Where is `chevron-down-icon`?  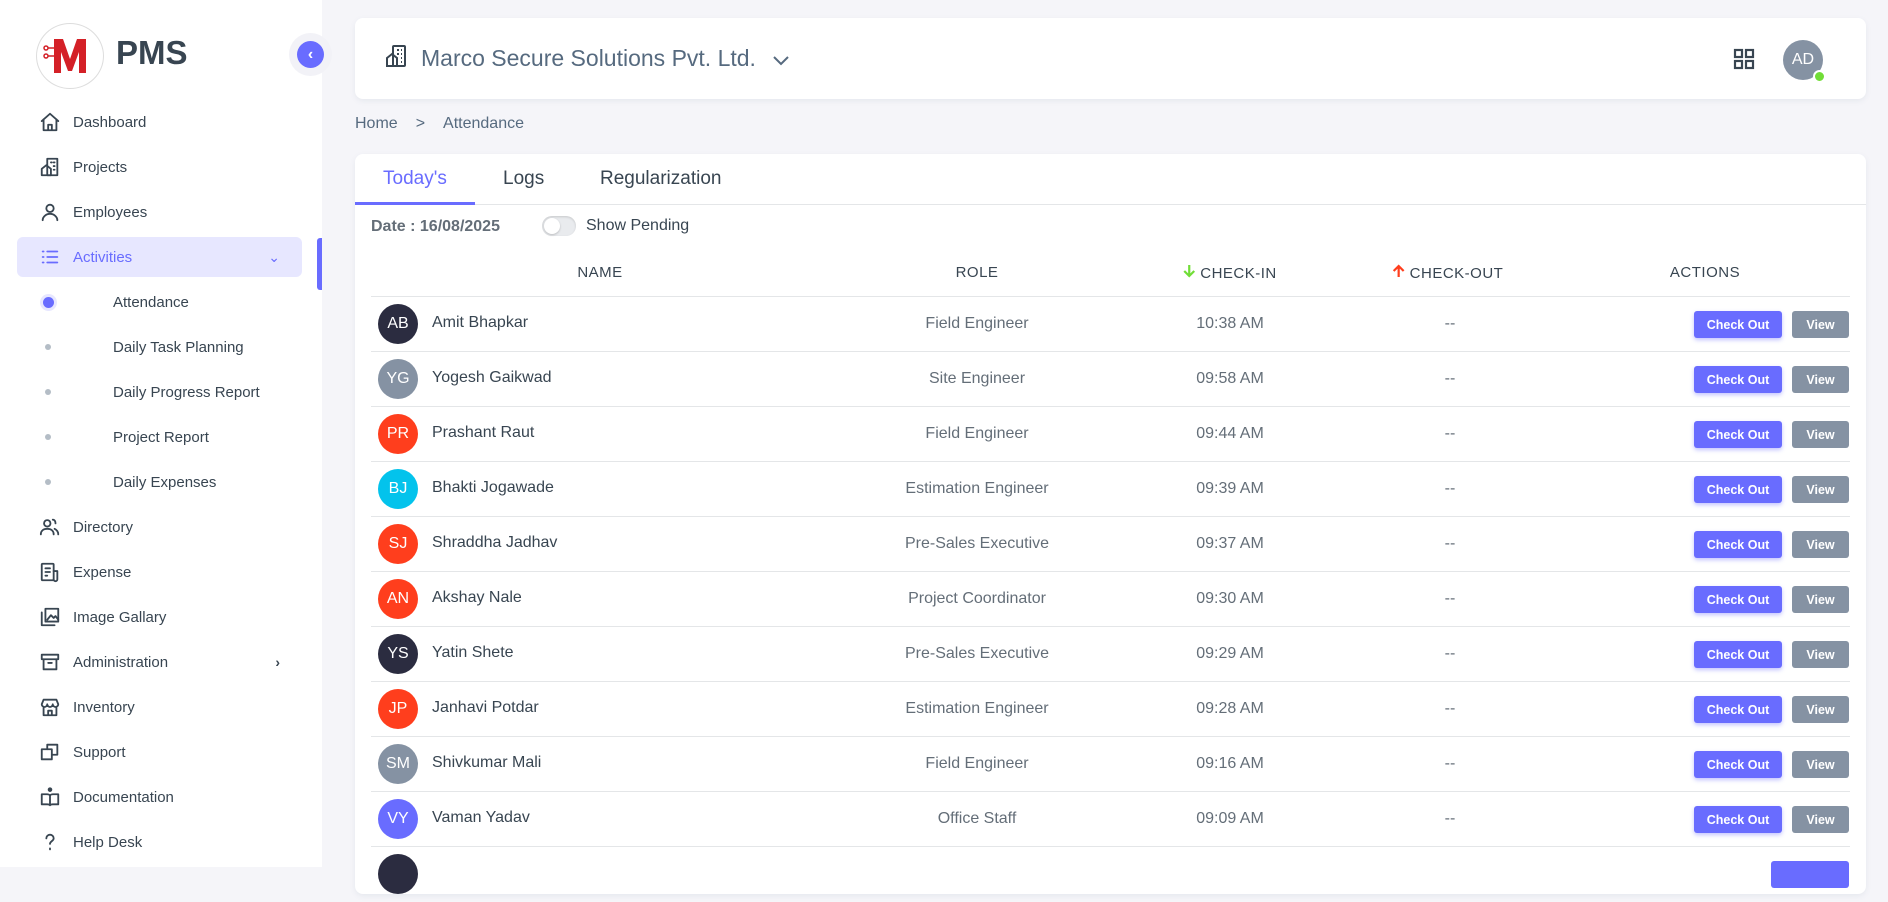 chevron-down-icon is located at coordinates (781, 58).